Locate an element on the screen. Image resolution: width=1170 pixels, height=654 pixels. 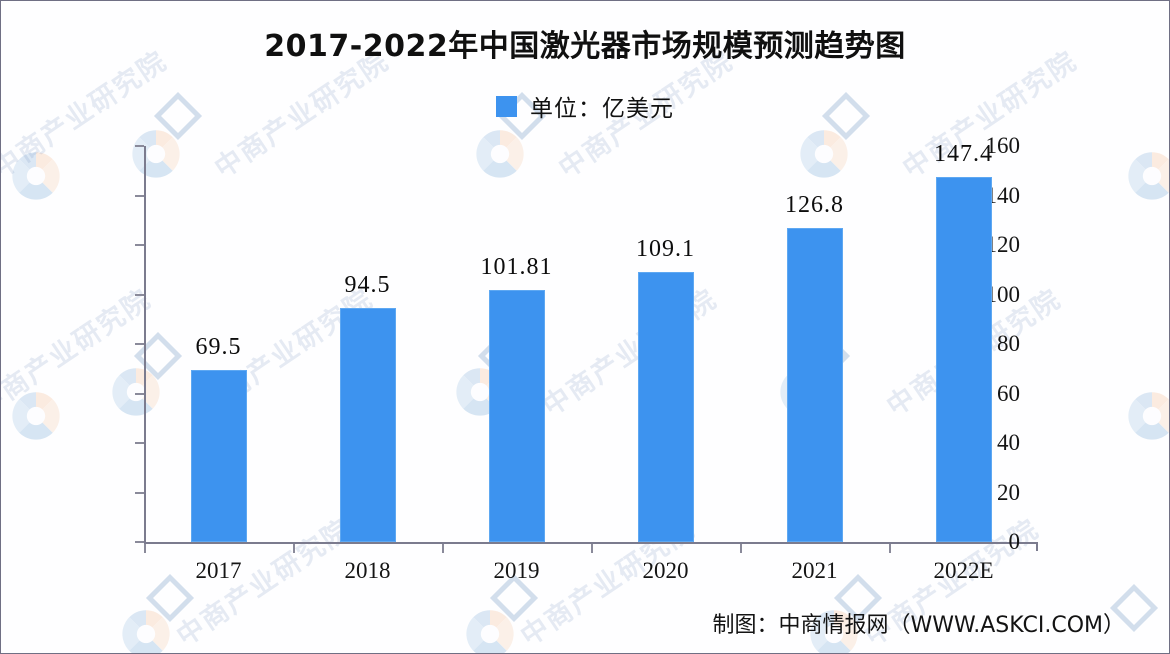
bar-value-label: 101.81 is located at coordinates (516, 267).